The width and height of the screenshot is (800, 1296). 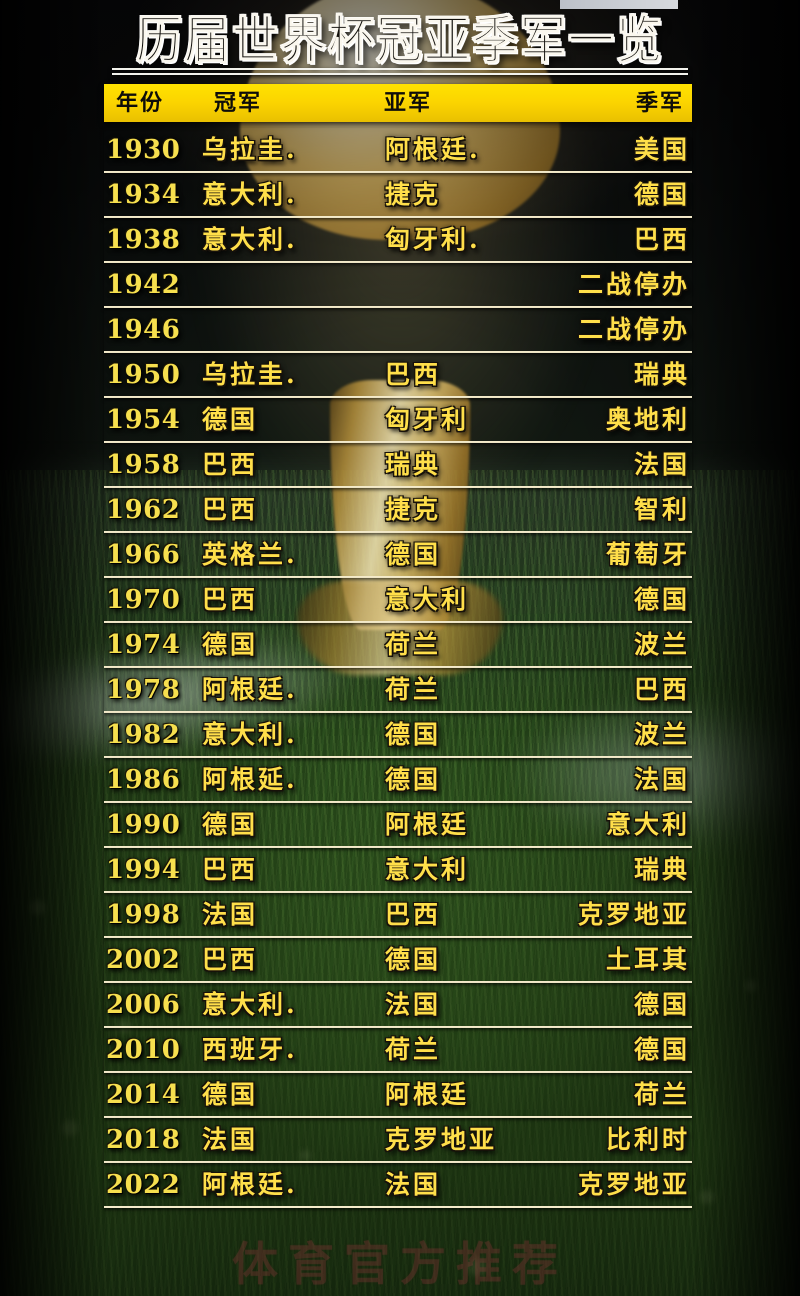 What do you see at coordinates (143, 645) in the screenshot?
I see `cell-year: 1974` at bounding box center [143, 645].